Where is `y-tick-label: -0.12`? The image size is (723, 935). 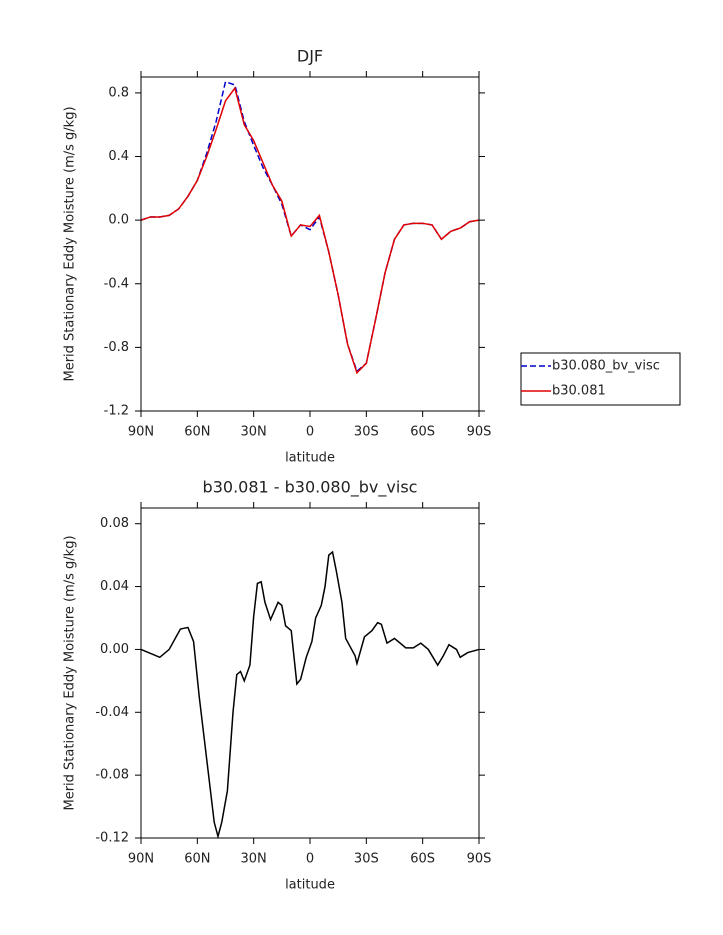
y-tick-label: -0.12 is located at coordinates (112, 838).